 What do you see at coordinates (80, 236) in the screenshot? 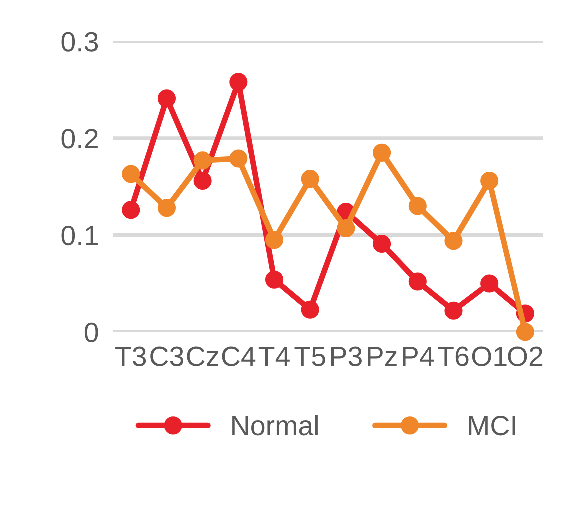
I see `y-tick-label: 0.1` at bounding box center [80, 236].